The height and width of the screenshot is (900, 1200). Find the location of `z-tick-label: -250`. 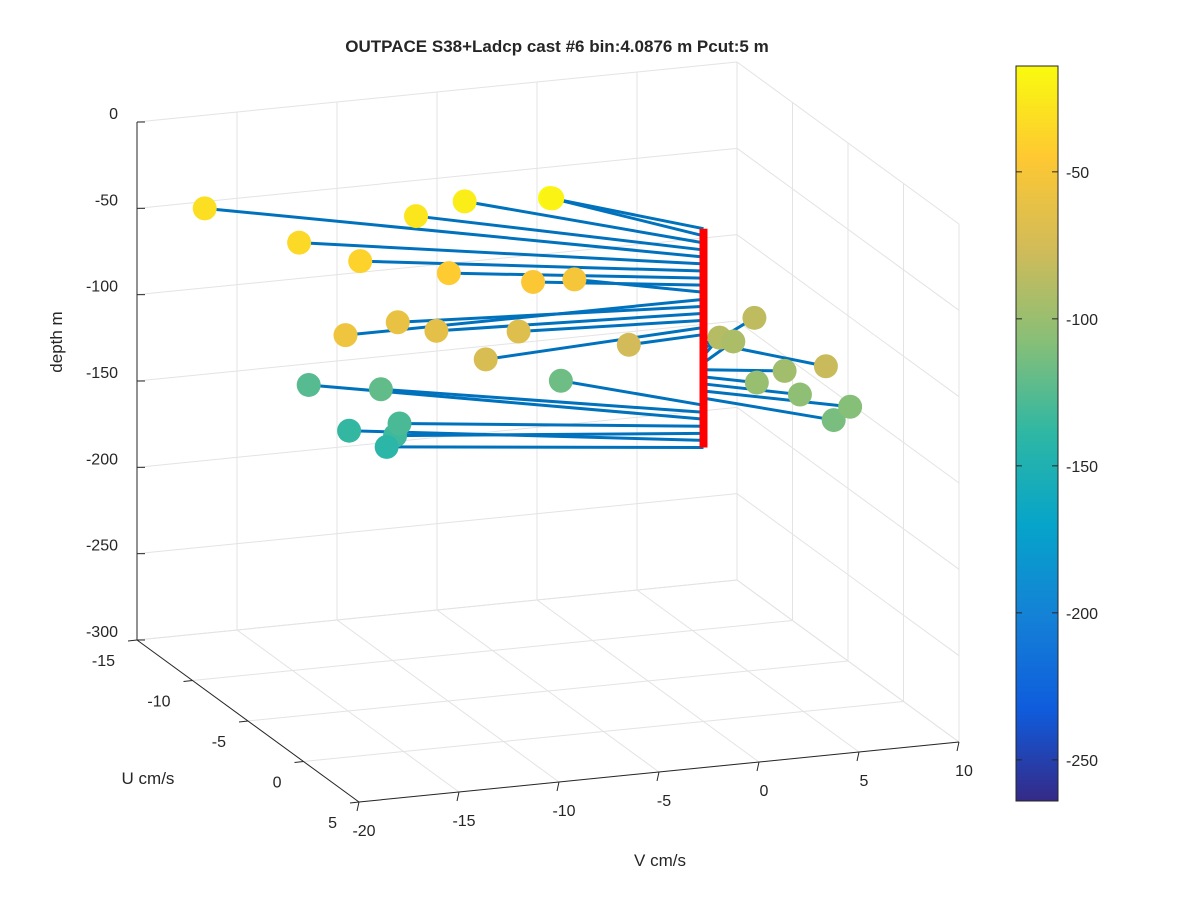

z-tick-label: -250 is located at coordinates (102, 546).